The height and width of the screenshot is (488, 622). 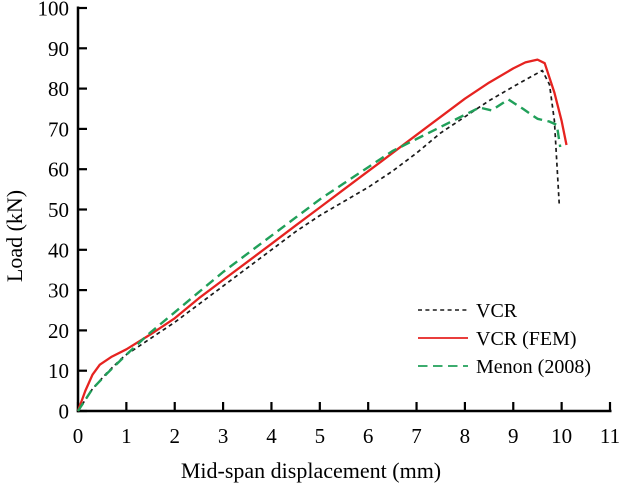 I want to click on legend-label: VCR, so click(x=497, y=311).